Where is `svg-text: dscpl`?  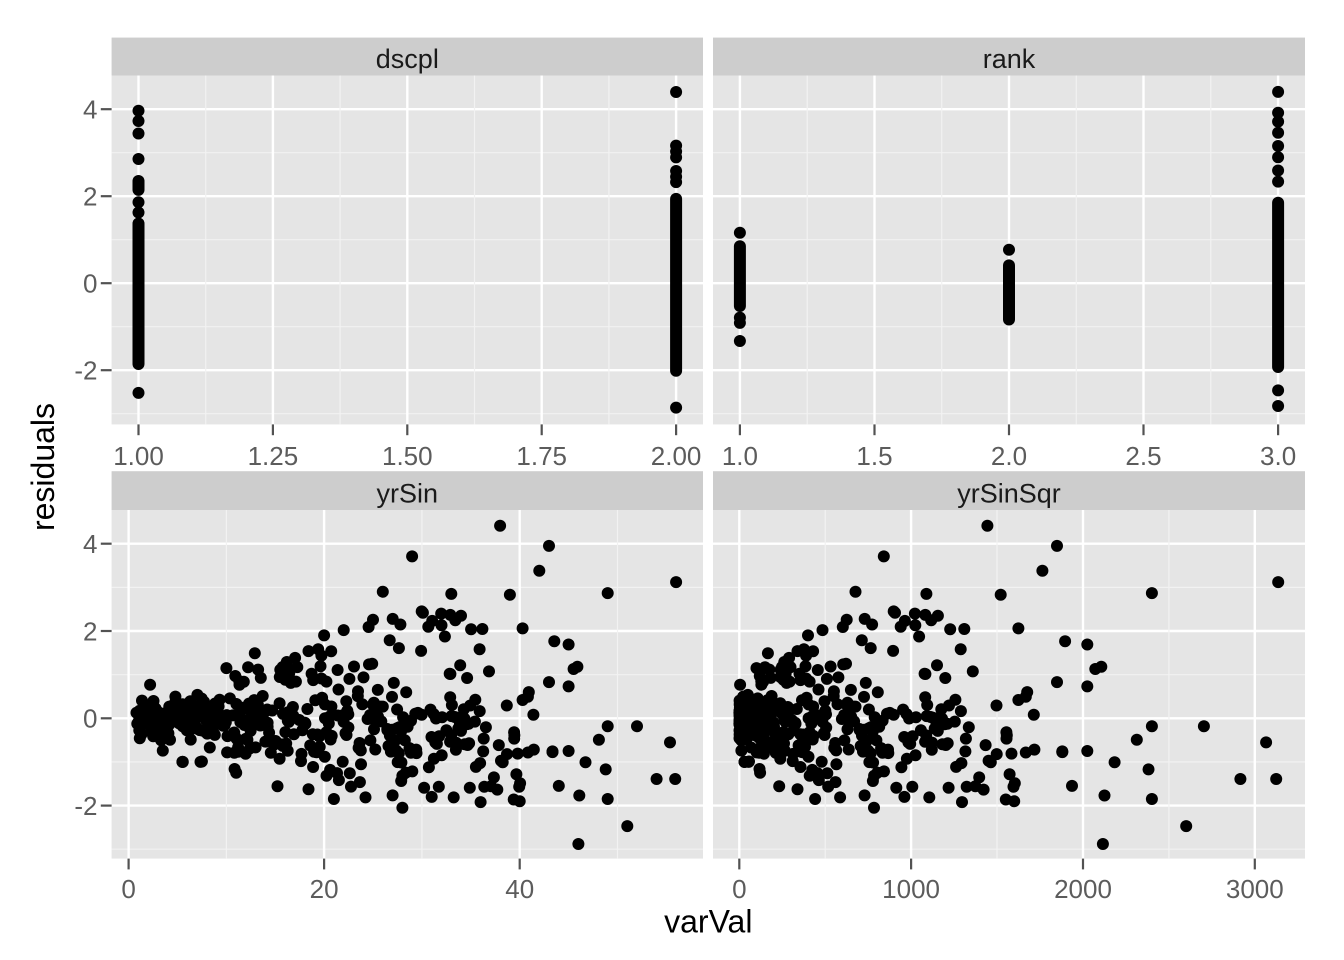 svg-text: dscpl is located at coordinates (407, 59).